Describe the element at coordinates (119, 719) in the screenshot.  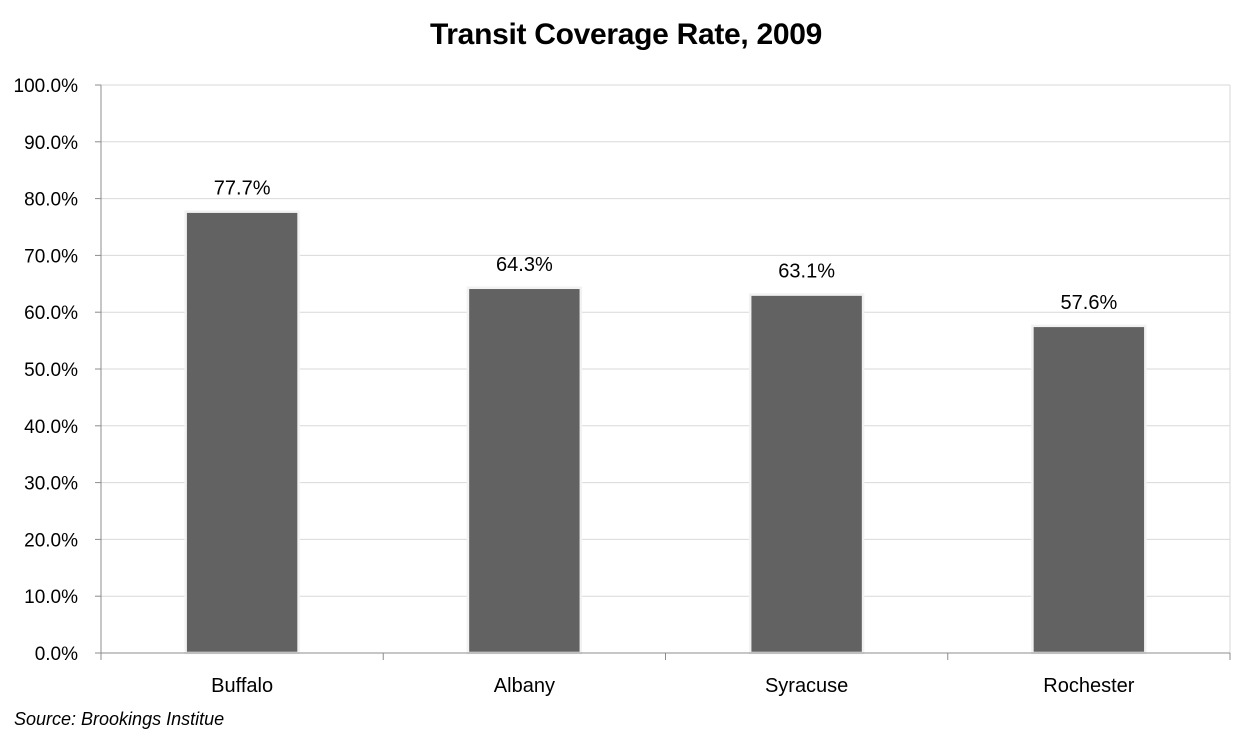
I see `source-note: Source: Brookings Institue` at that location.